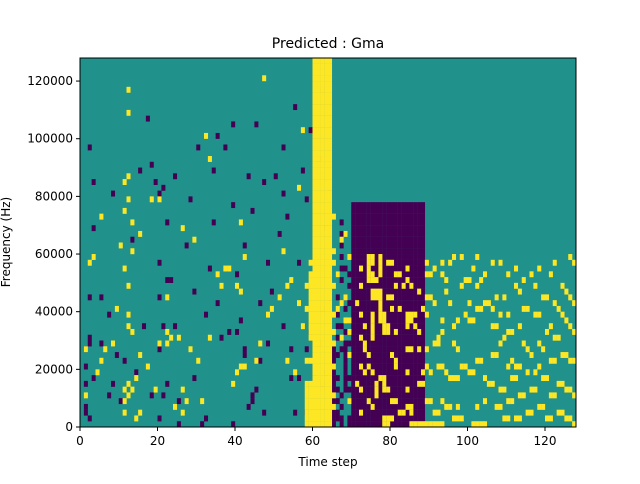 The image size is (640, 484). Describe the element at coordinates (316, 437) in the screenshot. I see `x-axis: 0 20 40 60 80 100 120` at that location.